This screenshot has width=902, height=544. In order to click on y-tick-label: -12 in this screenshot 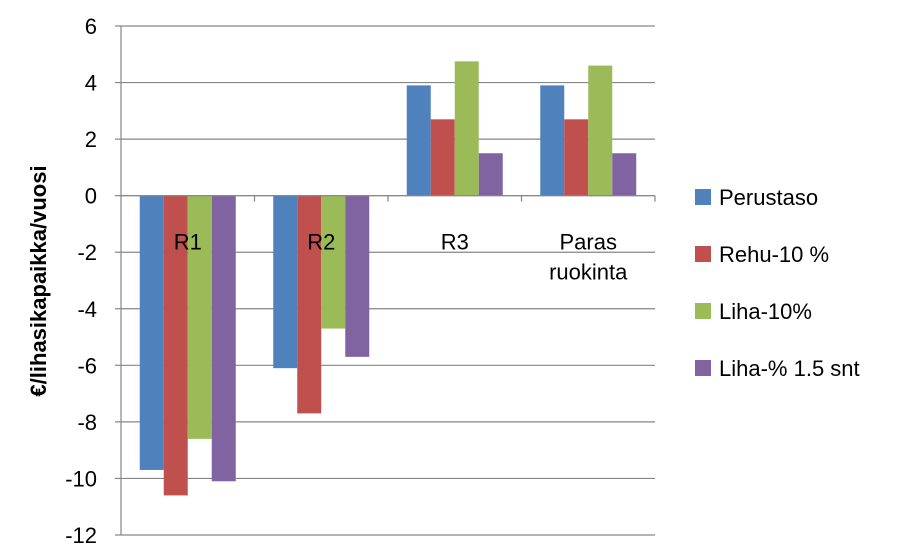, I will do `click(81, 533)`.